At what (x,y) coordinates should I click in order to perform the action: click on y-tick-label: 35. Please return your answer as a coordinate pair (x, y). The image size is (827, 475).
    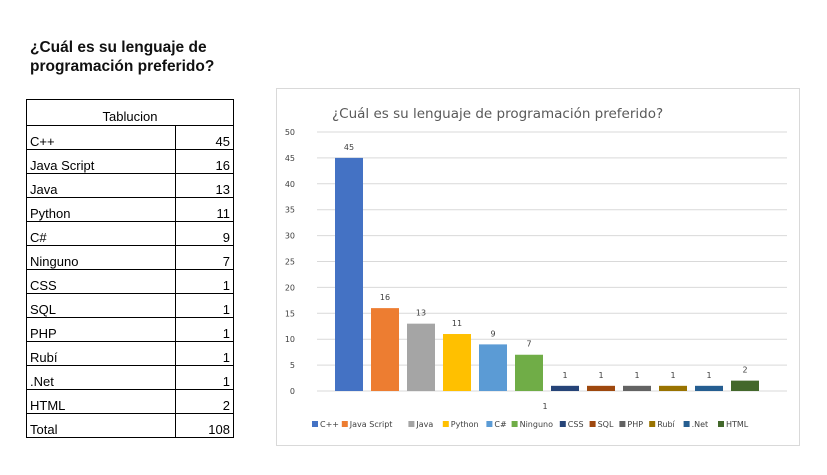
    Looking at the image, I should click on (290, 210).